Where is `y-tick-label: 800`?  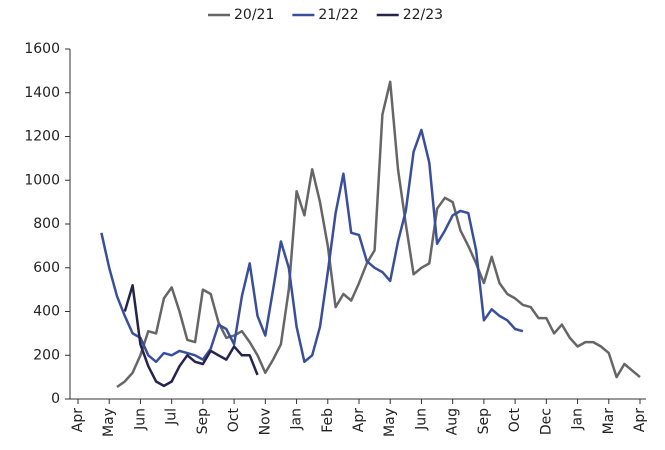
y-tick-label: 800 is located at coordinates (46, 224).